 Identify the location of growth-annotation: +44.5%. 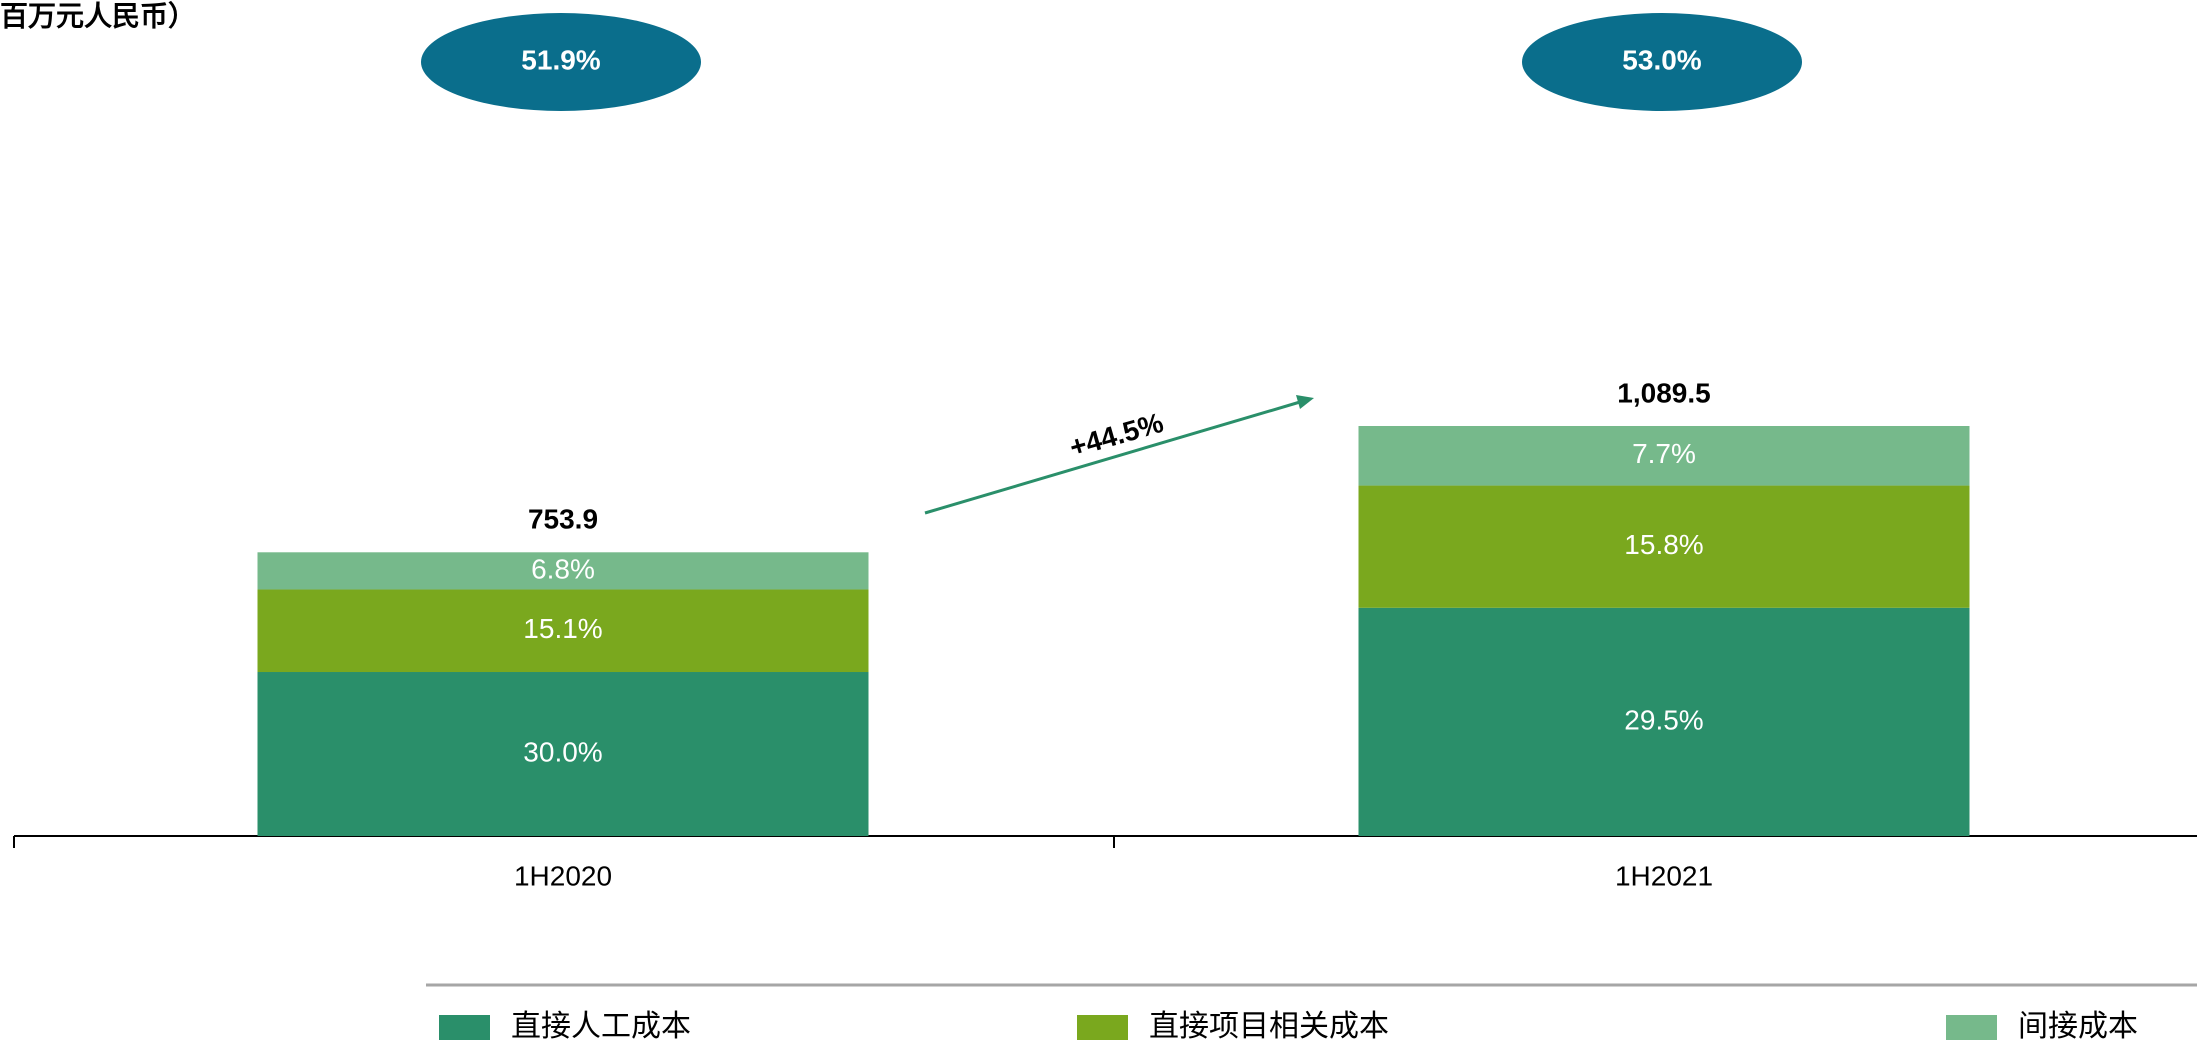
(1116, 435).